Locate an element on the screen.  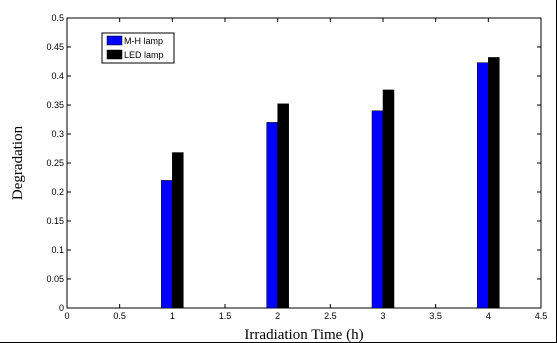
x-tick-label: 0.5 is located at coordinates (119, 316).